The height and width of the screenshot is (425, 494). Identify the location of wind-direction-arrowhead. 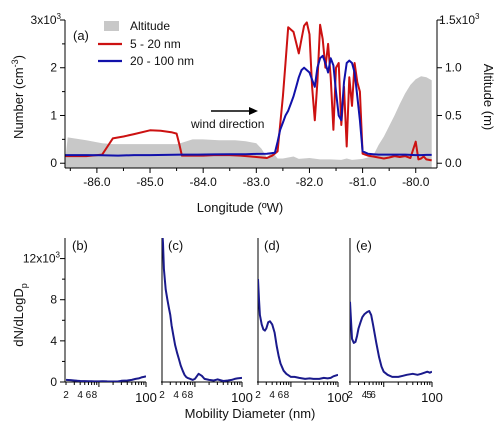
(253, 111).